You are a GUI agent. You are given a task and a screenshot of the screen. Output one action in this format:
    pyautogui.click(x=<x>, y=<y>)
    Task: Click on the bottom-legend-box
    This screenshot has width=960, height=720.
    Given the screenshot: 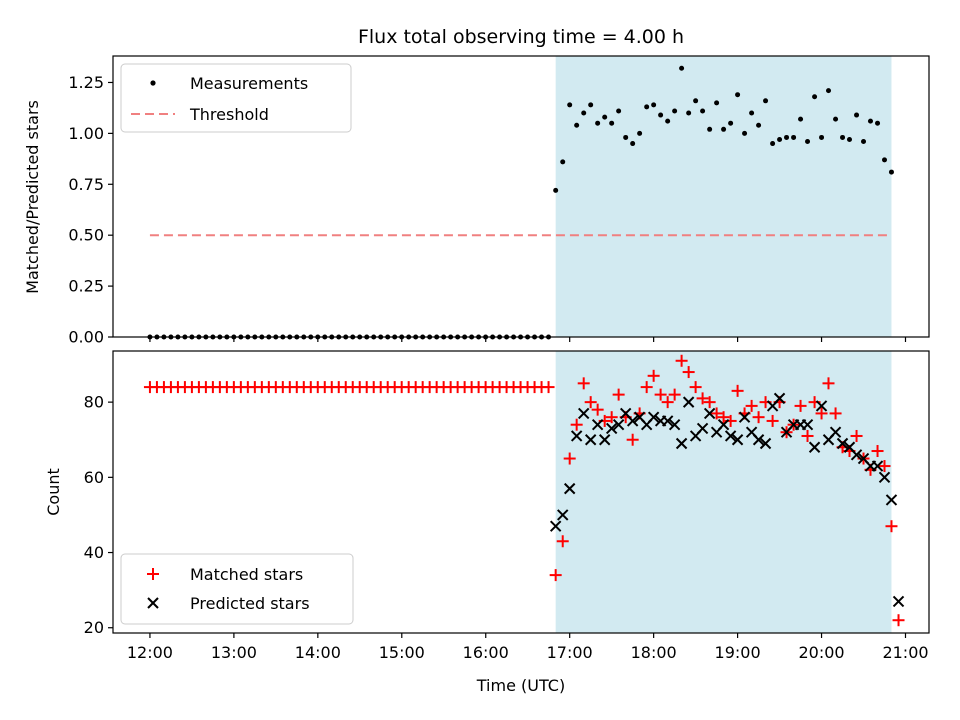 What is the action you would take?
    pyautogui.click(x=237, y=589)
    